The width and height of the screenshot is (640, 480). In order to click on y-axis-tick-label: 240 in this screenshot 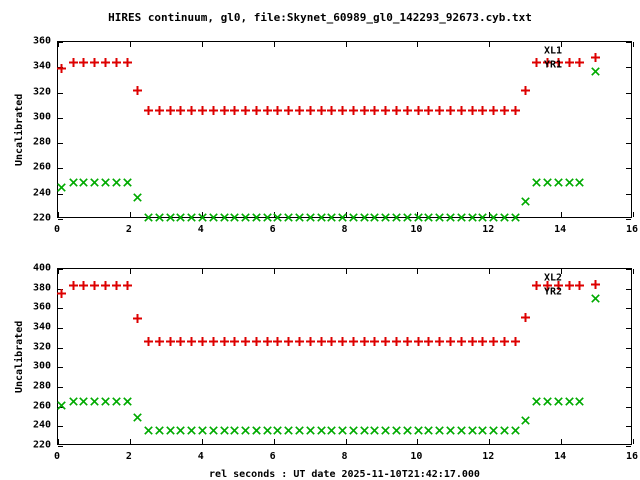, I will do `click(41, 193)`.